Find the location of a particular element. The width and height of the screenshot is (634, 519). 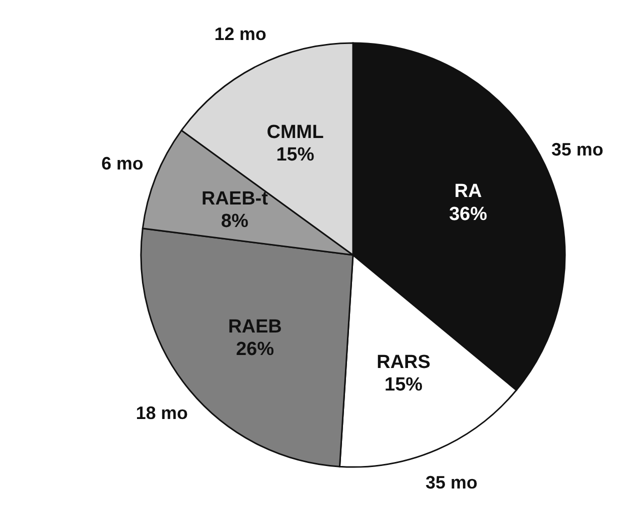

data-label: 8% is located at coordinates (235, 221).